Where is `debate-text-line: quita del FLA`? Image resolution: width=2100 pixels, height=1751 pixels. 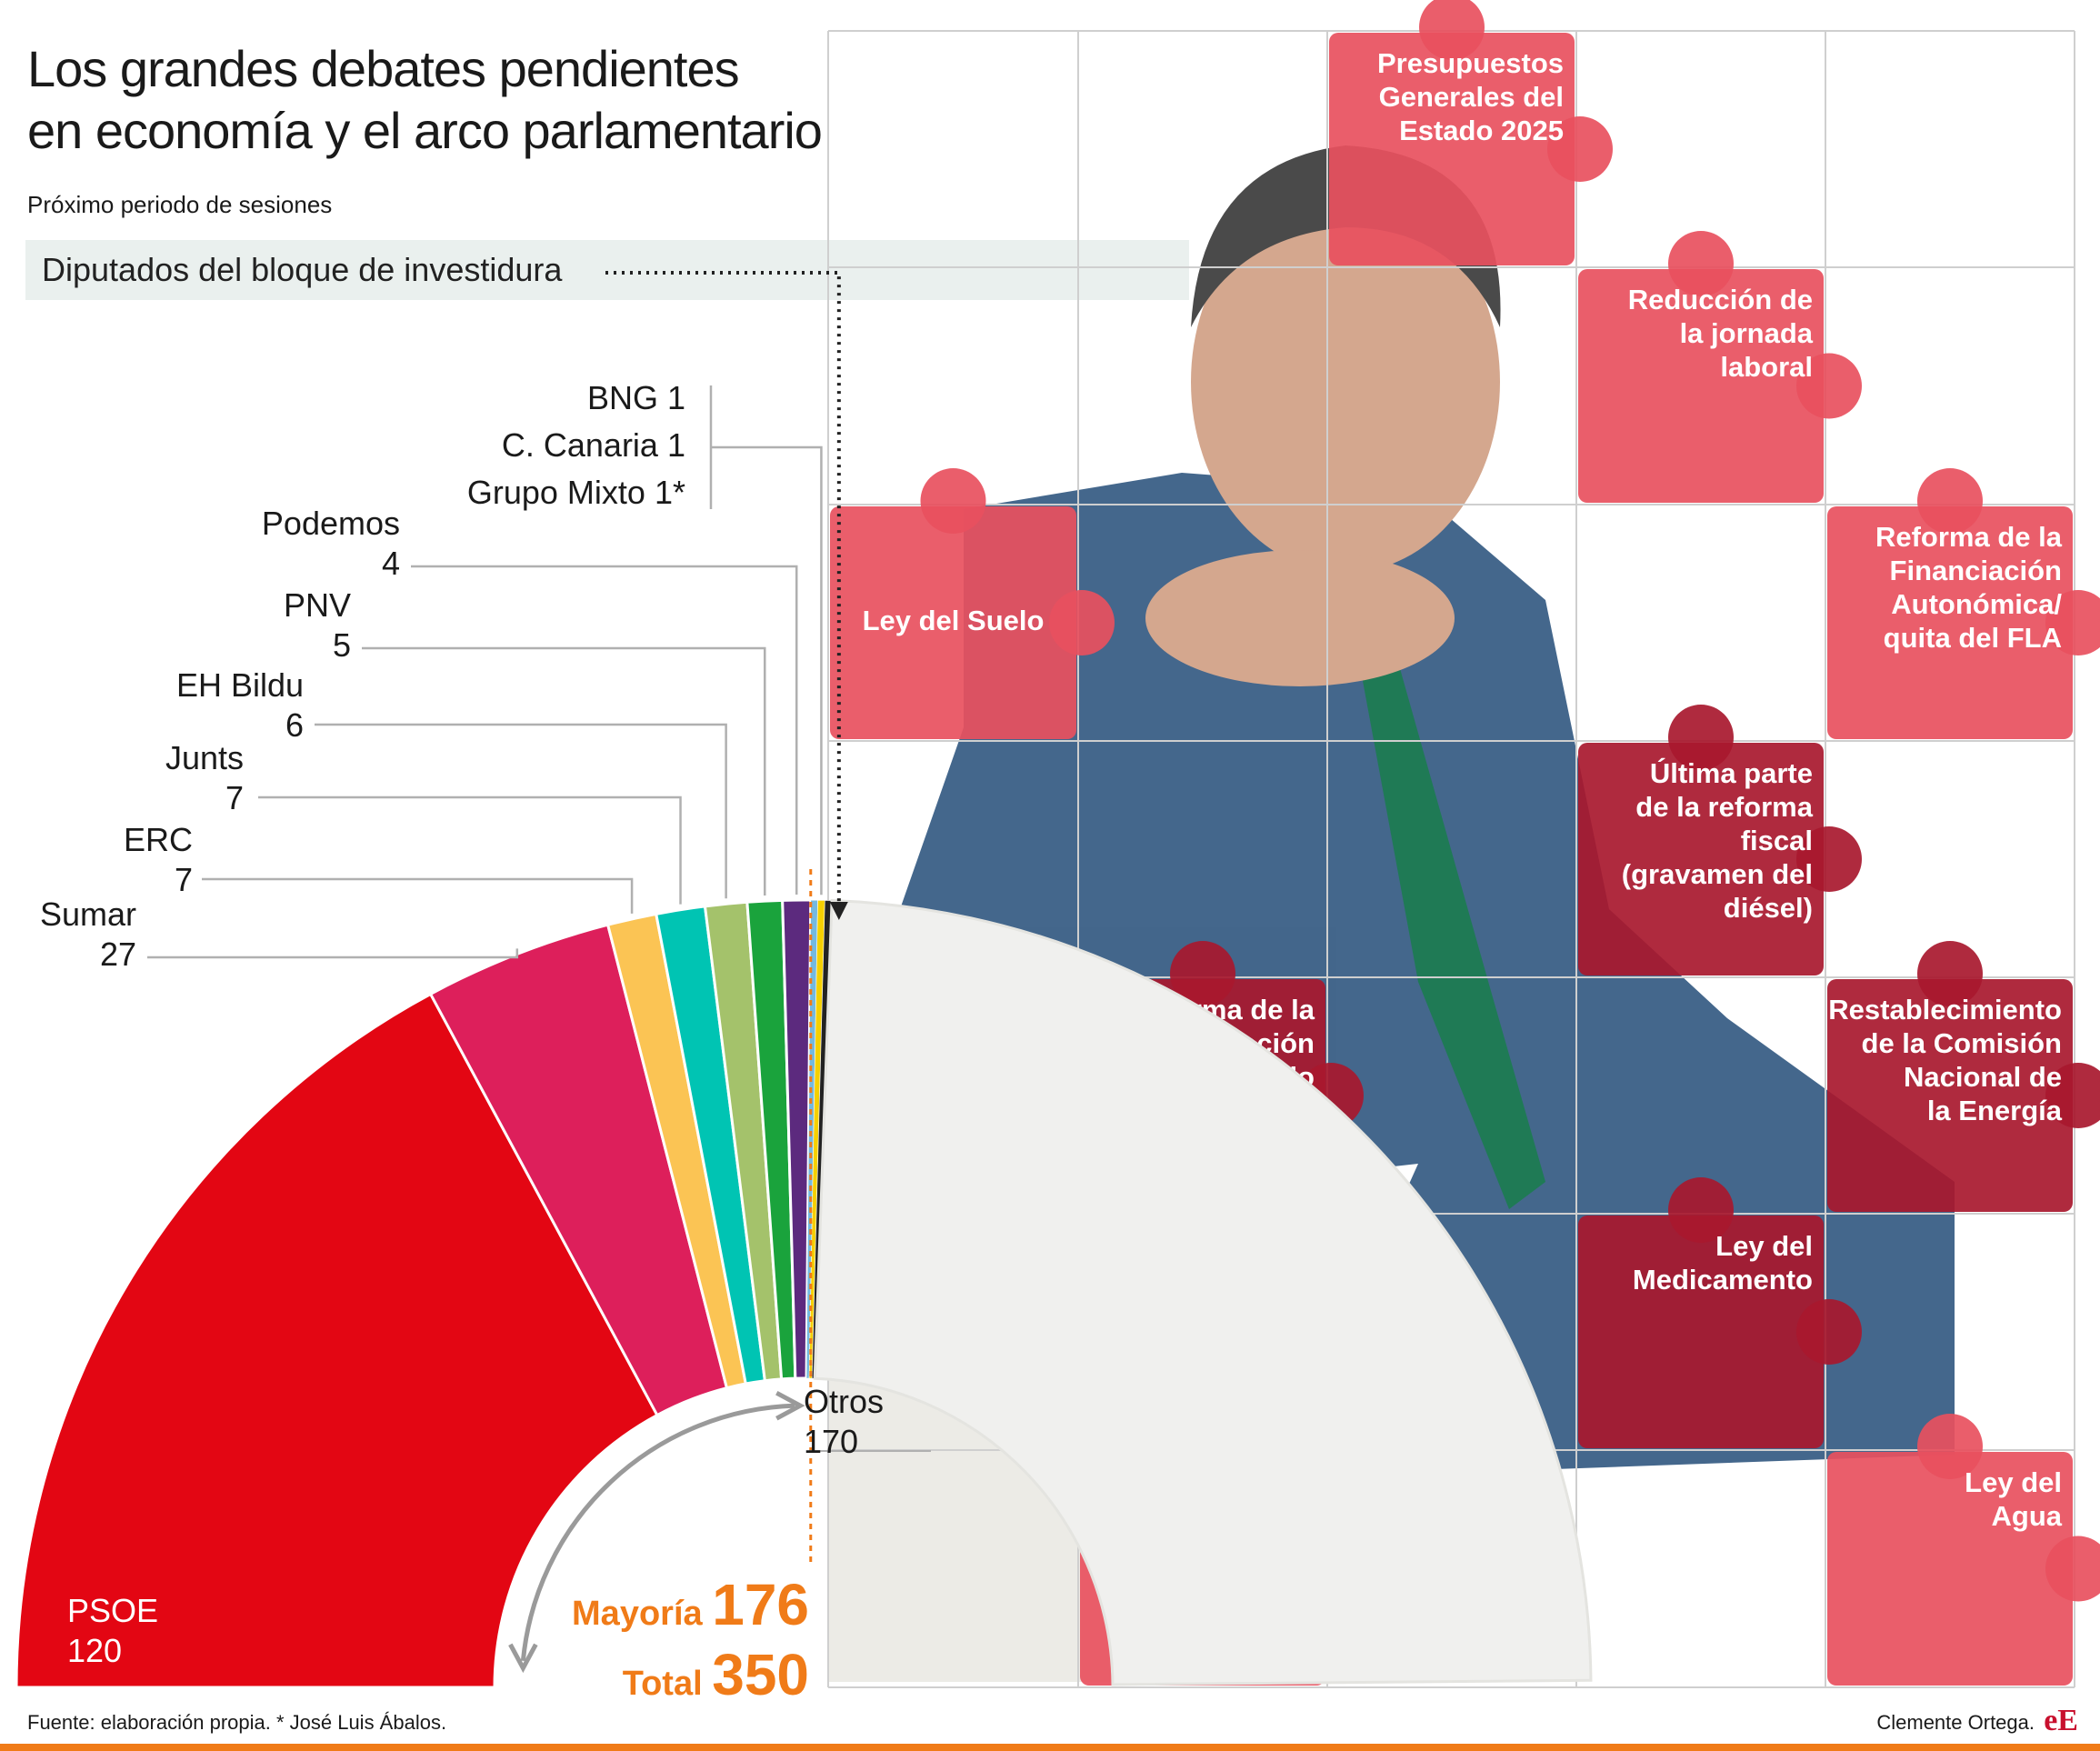 debate-text-line: quita del FLA is located at coordinates (1973, 638).